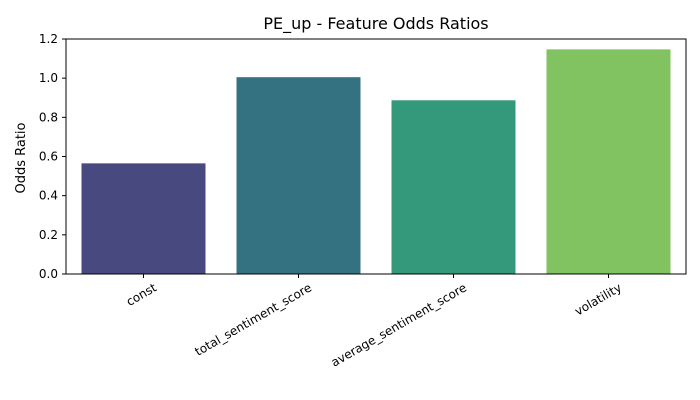 The height and width of the screenshot is (400, 700). What do you see at coordinates (48, 235) in the screenshot?
I see `y-tick-label: 0.2` at bounding box center [48, 235].